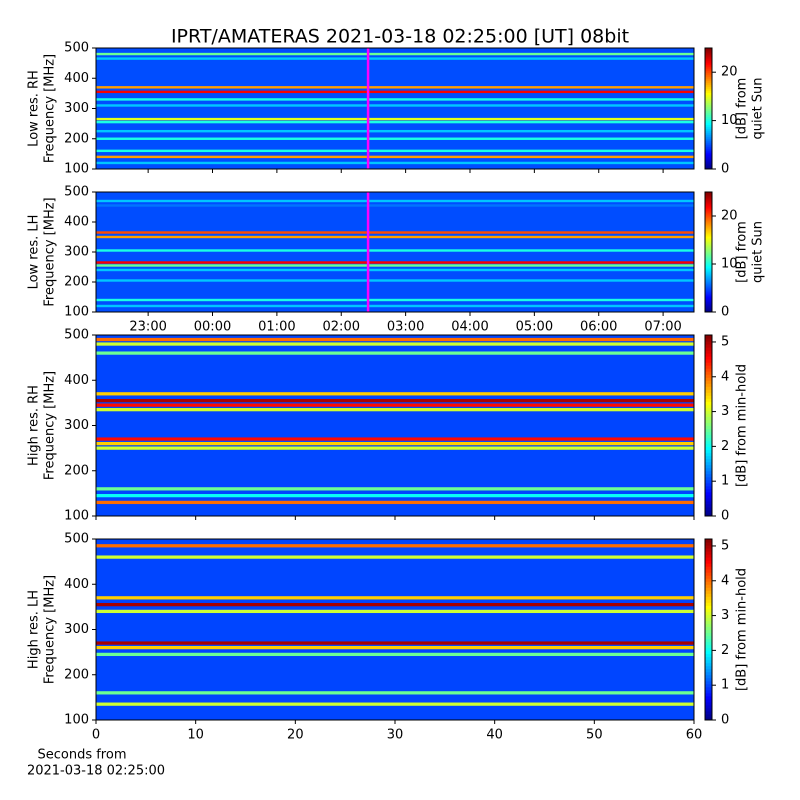 Image resolution: width=800 pixels, height=800 pixels. Describe the element at coordinates (742, 629) in the screenshot. I see `colorbar-label: [dB] from min-hold` at that location.